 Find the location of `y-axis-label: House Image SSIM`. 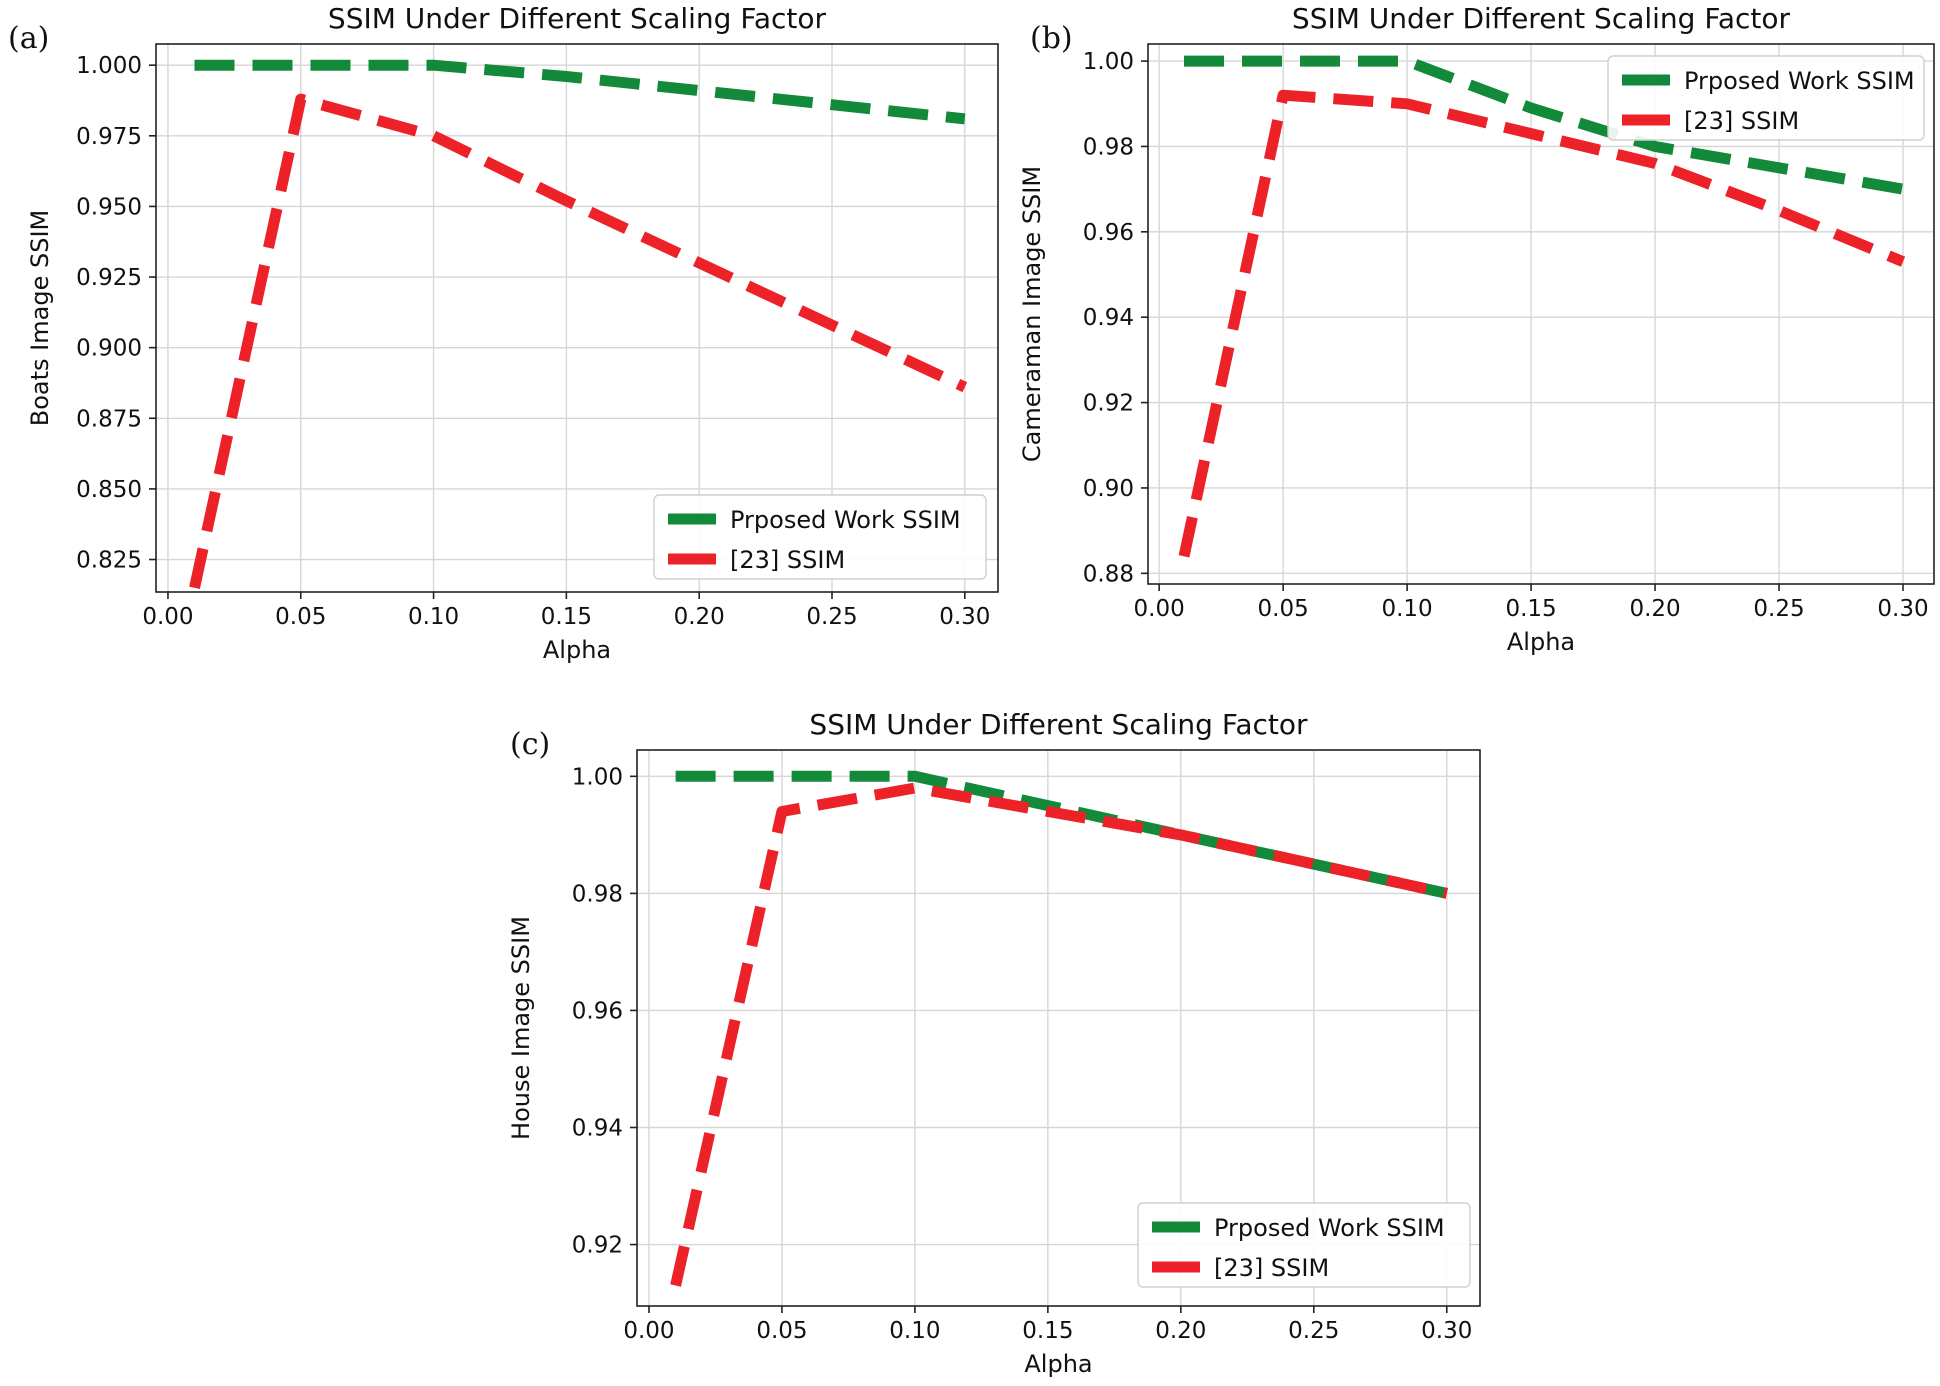

y-axis-label: House Image SSIM is located at coordinates (521, 1028).